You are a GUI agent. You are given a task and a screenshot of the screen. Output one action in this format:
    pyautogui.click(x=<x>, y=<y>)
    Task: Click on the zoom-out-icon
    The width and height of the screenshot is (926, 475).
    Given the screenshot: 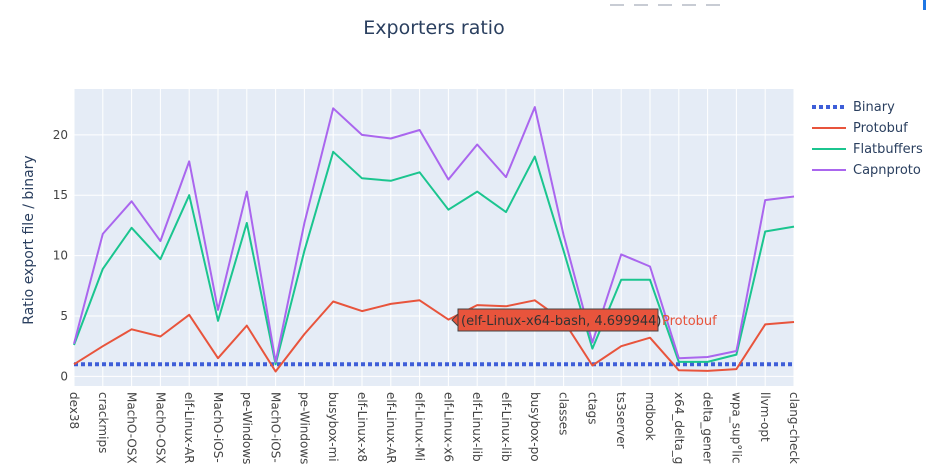 What is the action you would take?
    pyautogui.click(x=689, y=3)
    